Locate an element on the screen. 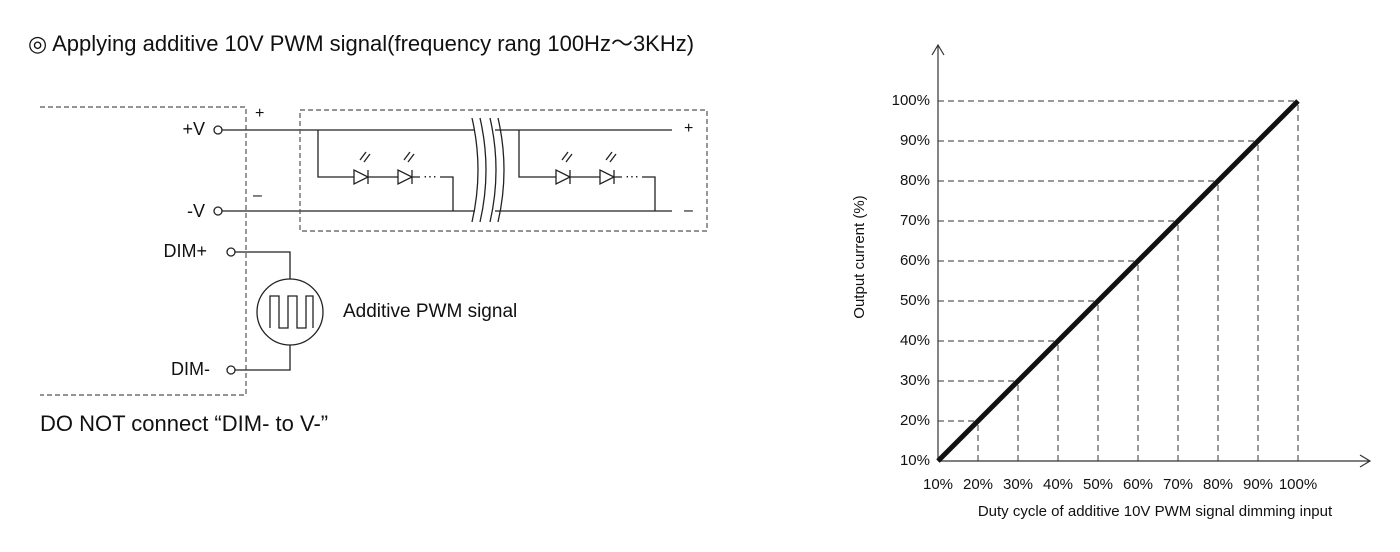 The width and height of the screenshot is (1400, 552). note: DO NOT connect “DIM- to V-” is located at coordinates (184, 423).